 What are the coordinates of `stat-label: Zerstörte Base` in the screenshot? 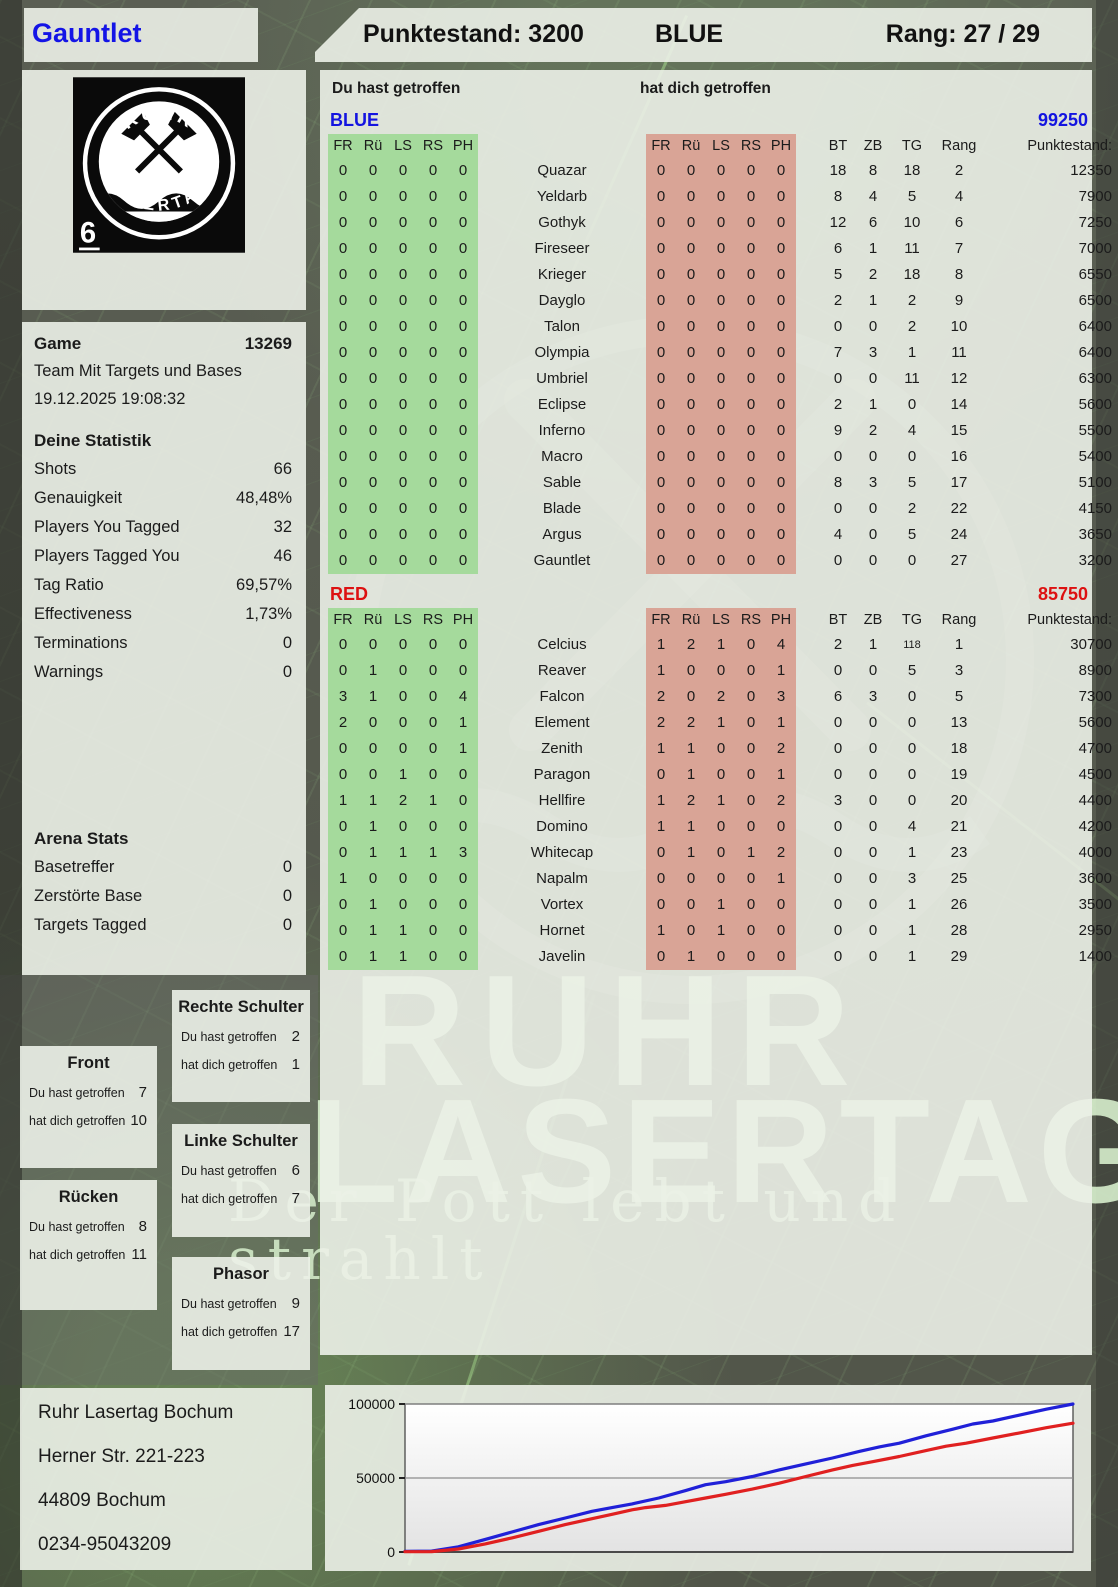 It's located at (88, 896).